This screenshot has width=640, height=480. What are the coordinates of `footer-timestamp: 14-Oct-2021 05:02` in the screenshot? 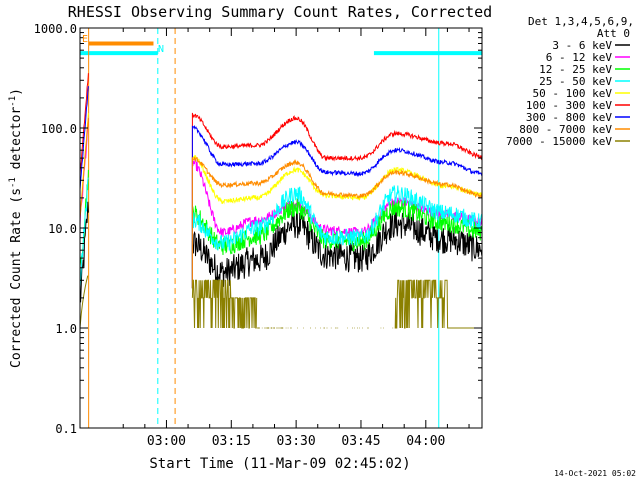 It's located at (595, 473).